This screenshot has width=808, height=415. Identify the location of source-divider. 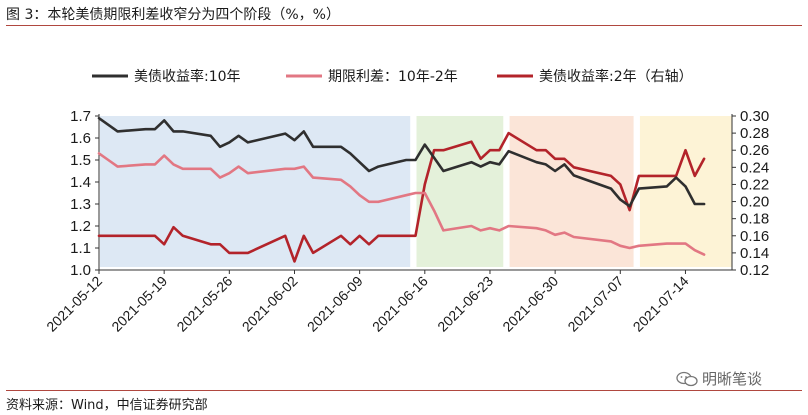
(404, 390).